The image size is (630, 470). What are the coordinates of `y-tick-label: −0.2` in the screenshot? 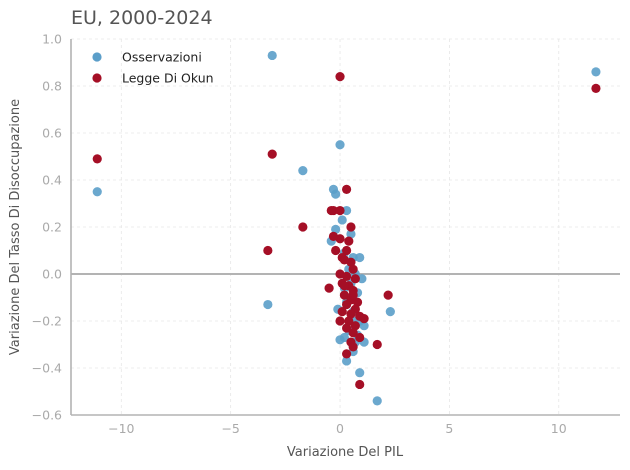 It's located at (47, 321).